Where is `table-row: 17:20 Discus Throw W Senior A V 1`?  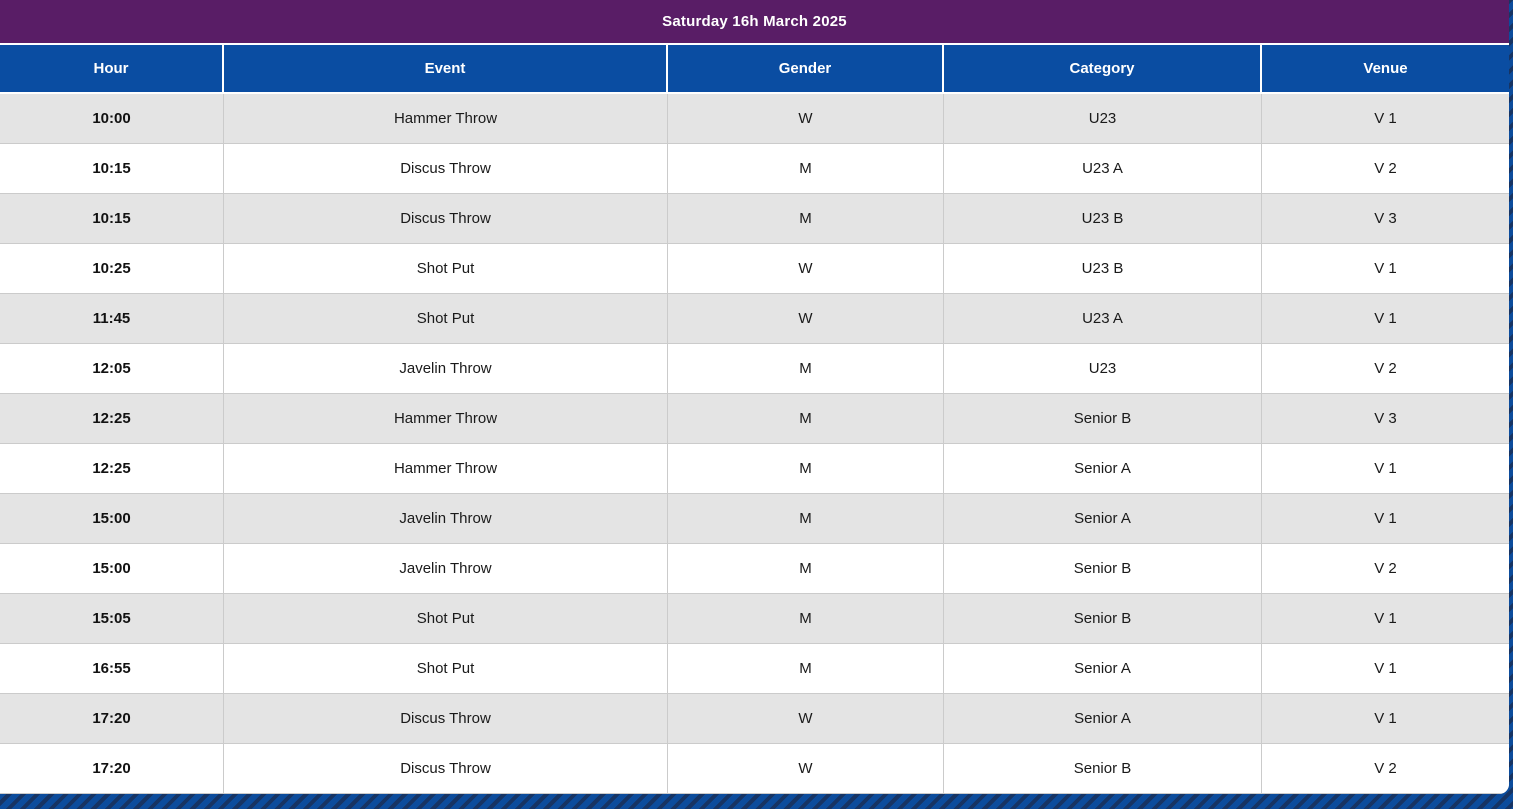
table-row: 17:20 Discus Throw W Senior A V 1 is located at coordinates (754, 719).